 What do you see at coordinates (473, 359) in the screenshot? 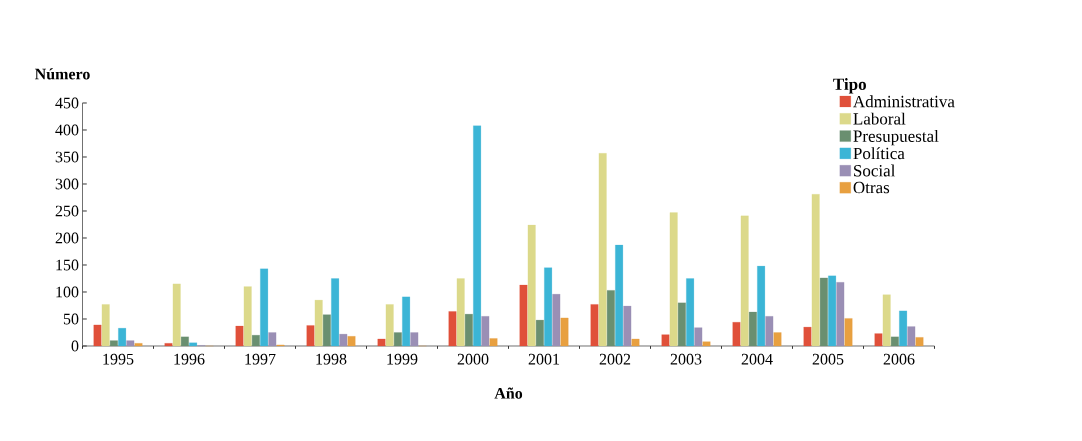
I see `x-tick-label: 2000` at bounding box center [473, 359].